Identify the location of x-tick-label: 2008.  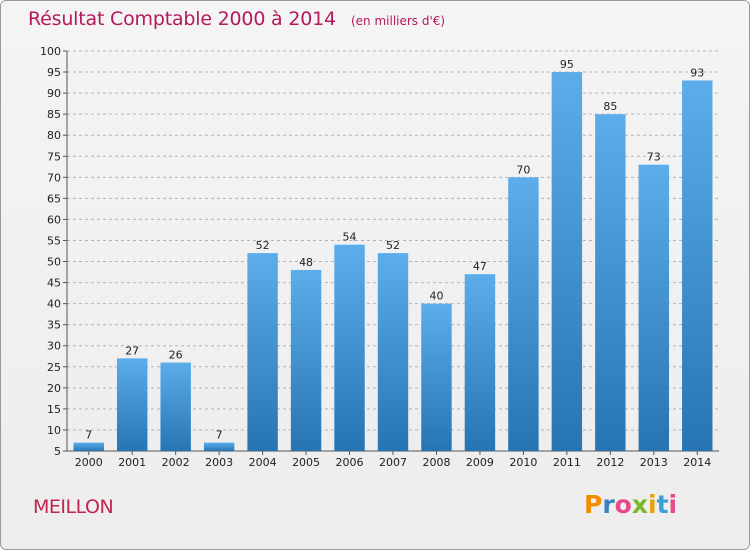
(436, 462).